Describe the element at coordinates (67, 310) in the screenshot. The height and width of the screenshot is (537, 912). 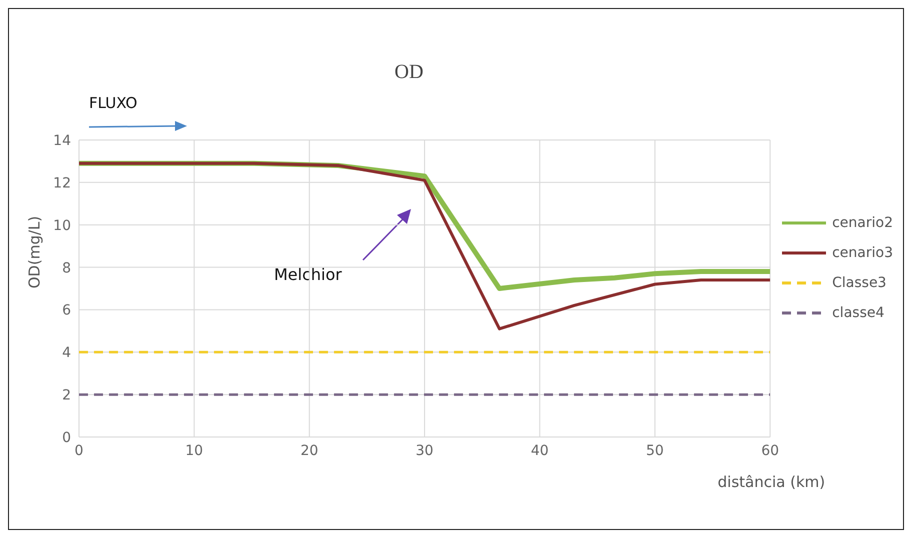
I see `y-tick-label: 6` at that location.